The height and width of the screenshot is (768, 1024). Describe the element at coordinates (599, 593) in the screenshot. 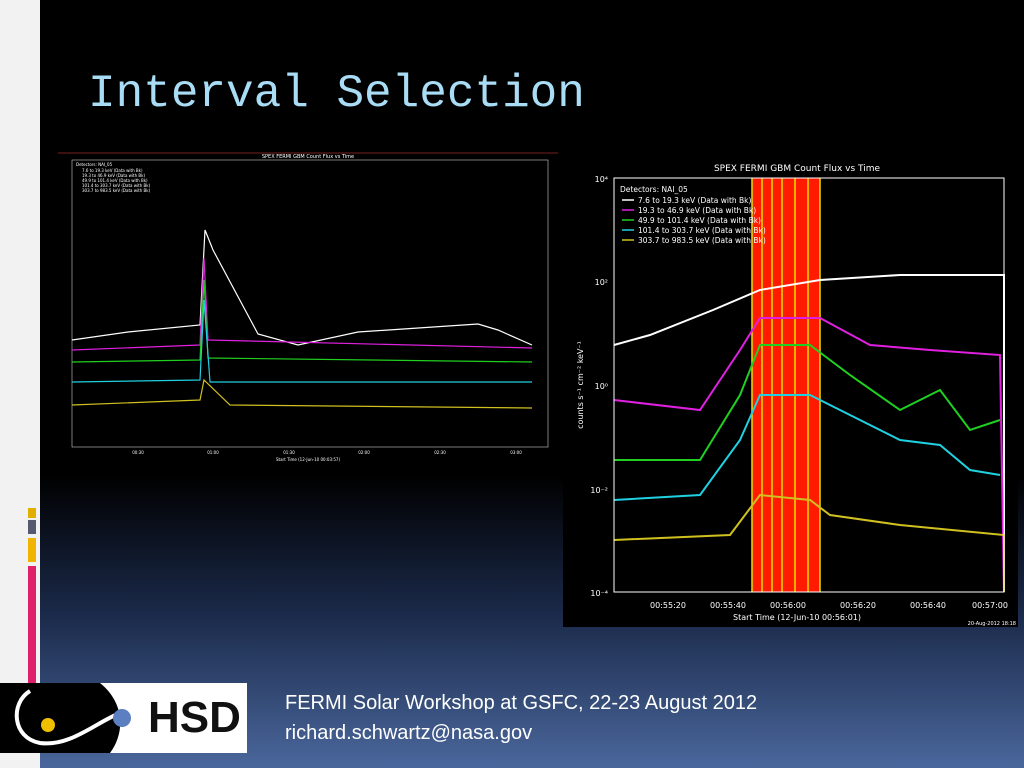

I see `y-tick-label: 10⁻⁴` at that location.